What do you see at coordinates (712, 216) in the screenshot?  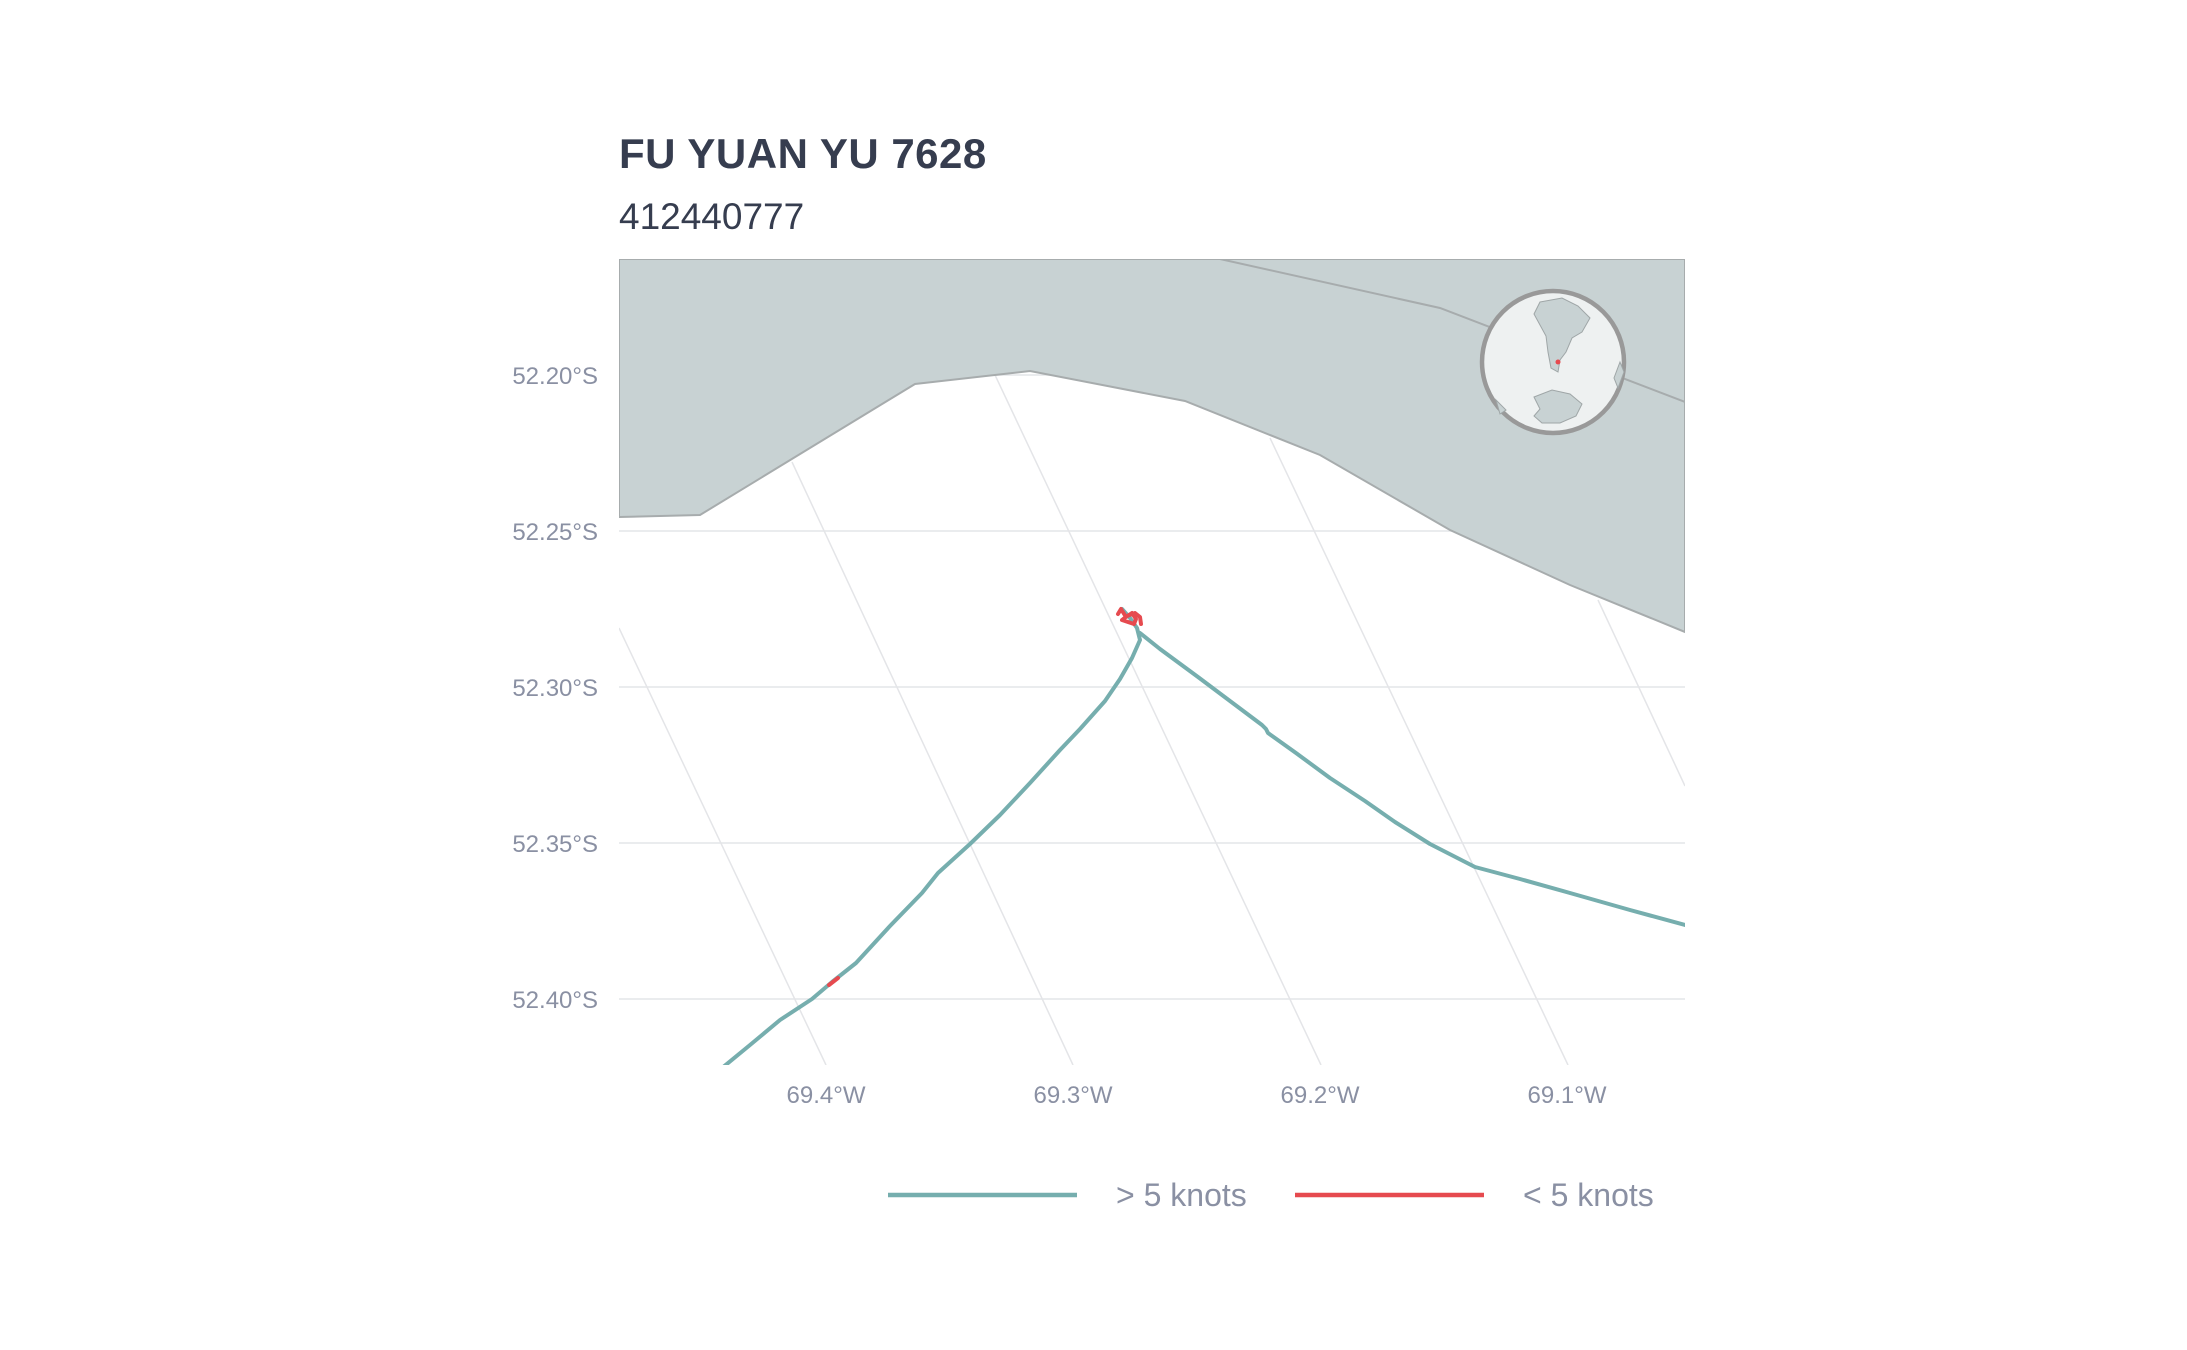 I see `vessel-mmsi-subtitle: 412440777` at bounding box center [712, 216].